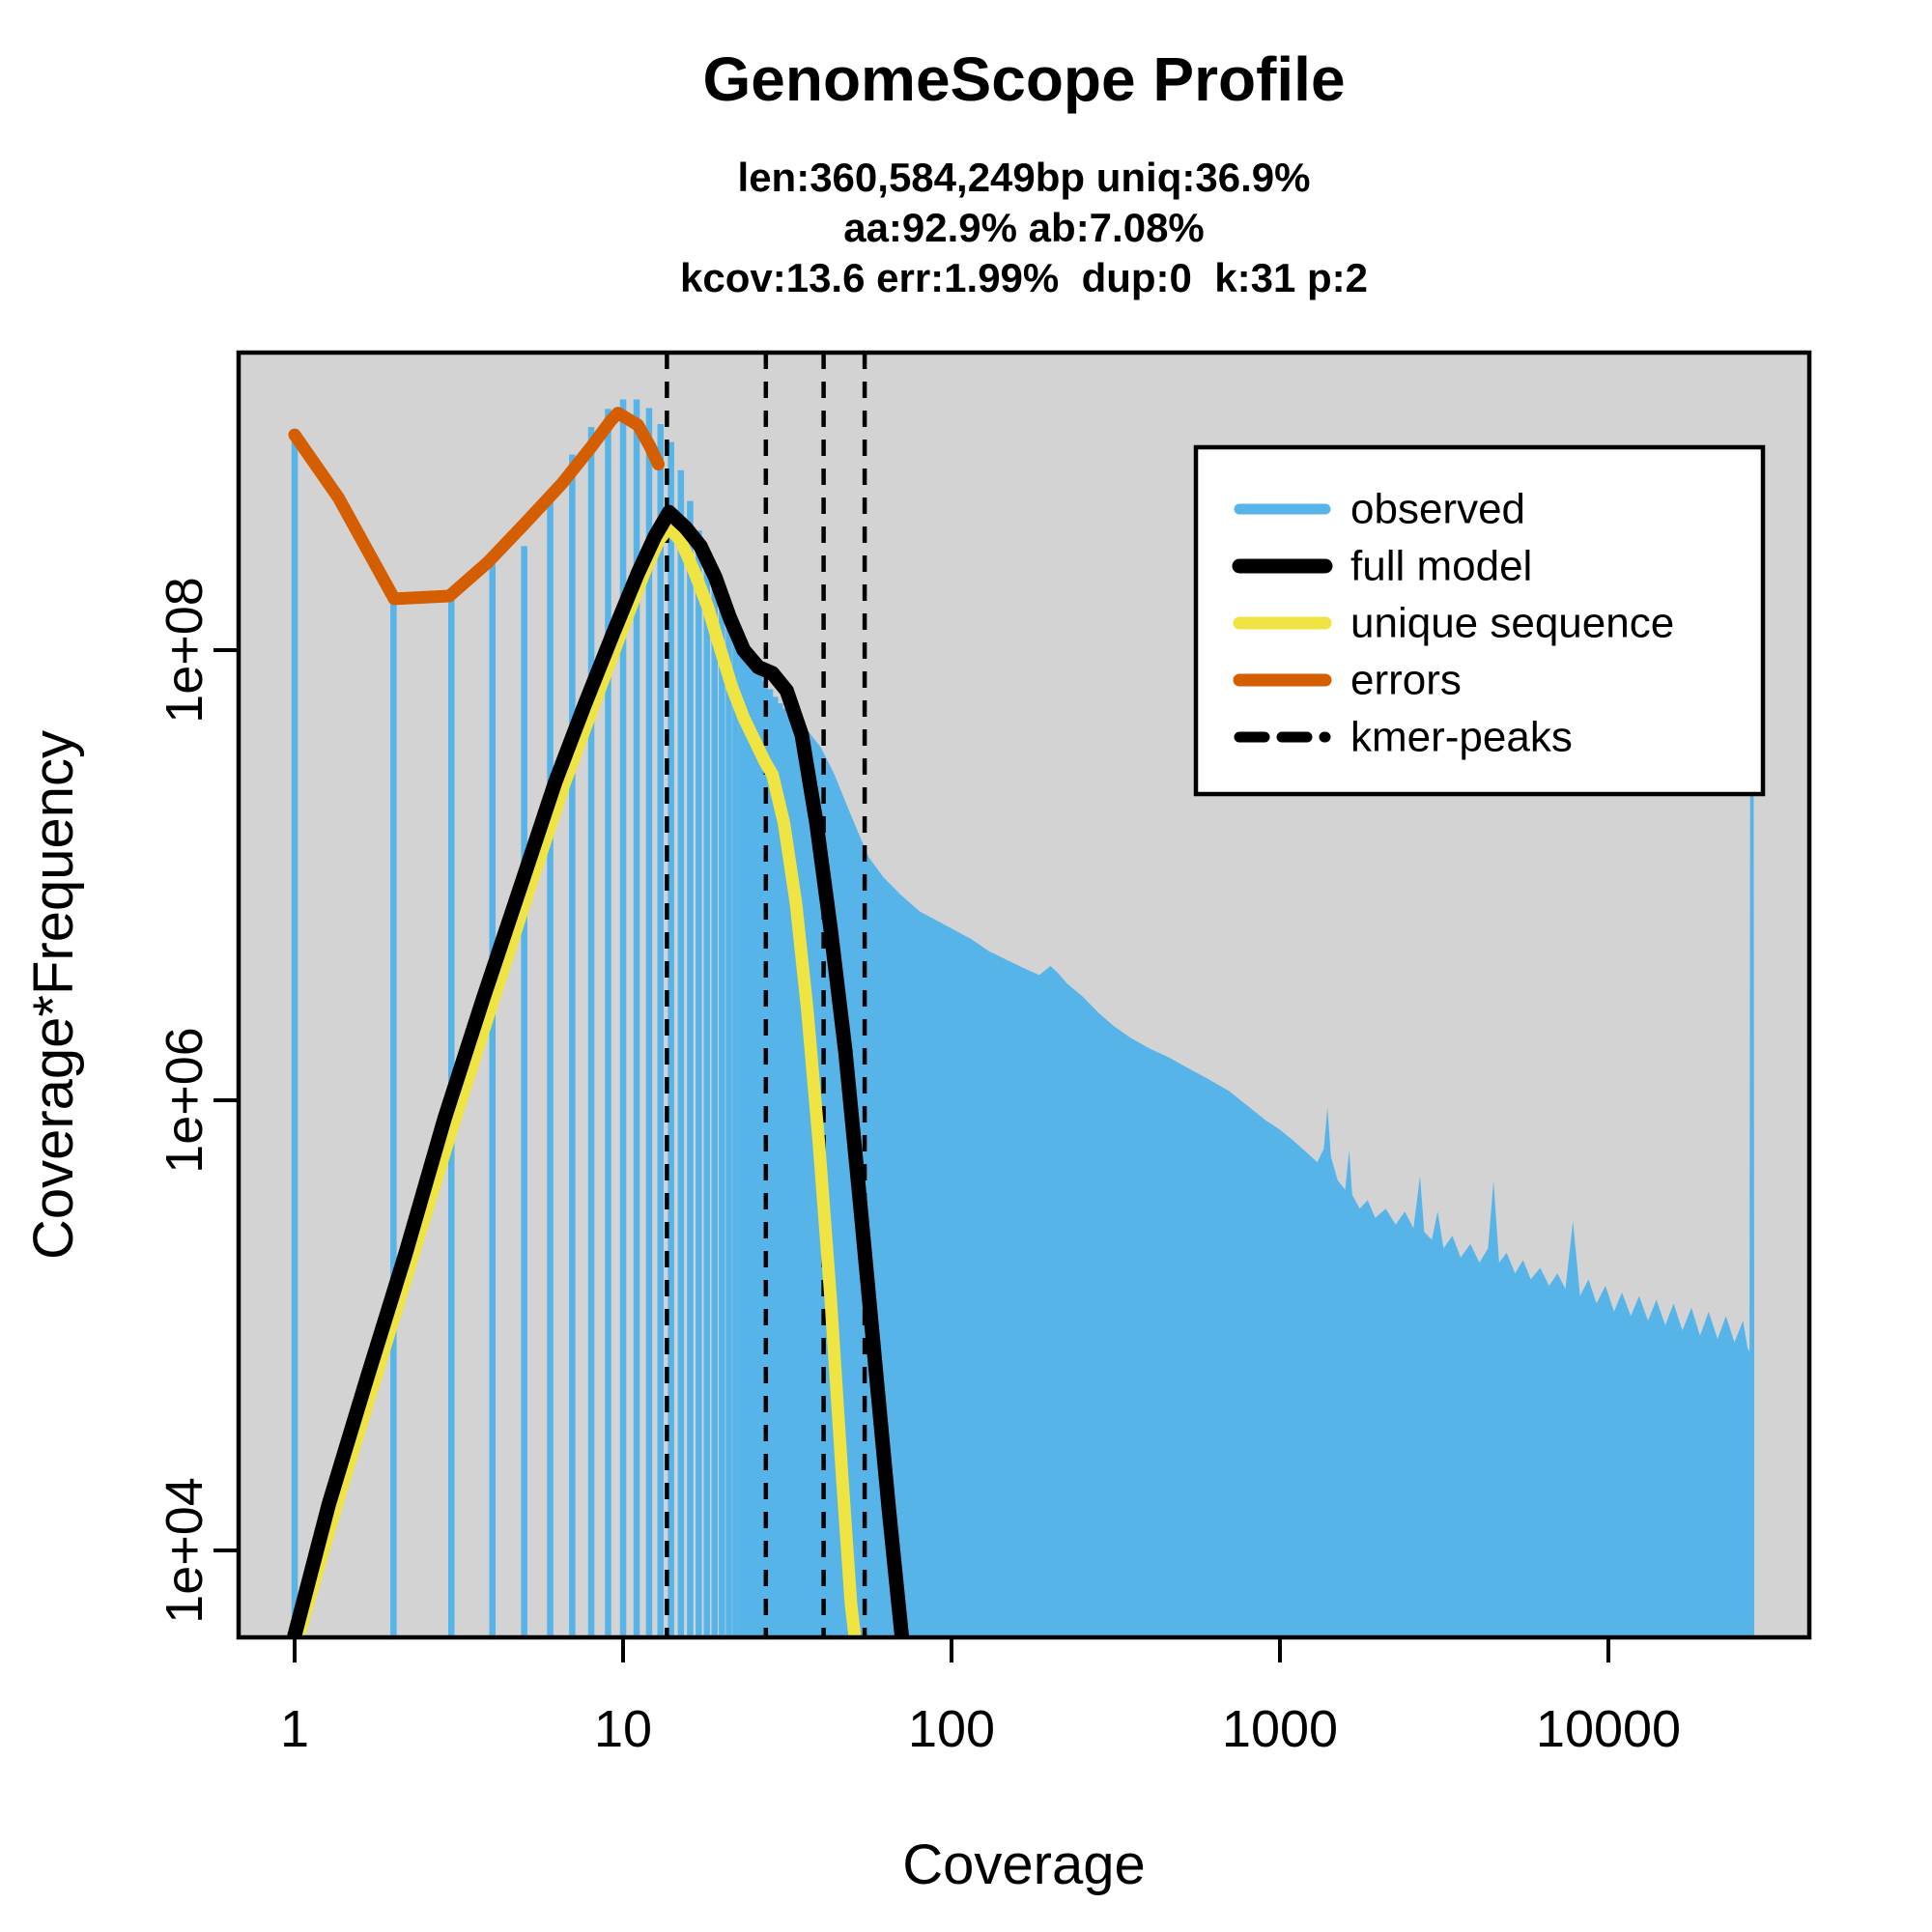 This screenshot has width=1932, height=1932. I want to click on y-tick-label: 1e+06, so click(184, 1100).